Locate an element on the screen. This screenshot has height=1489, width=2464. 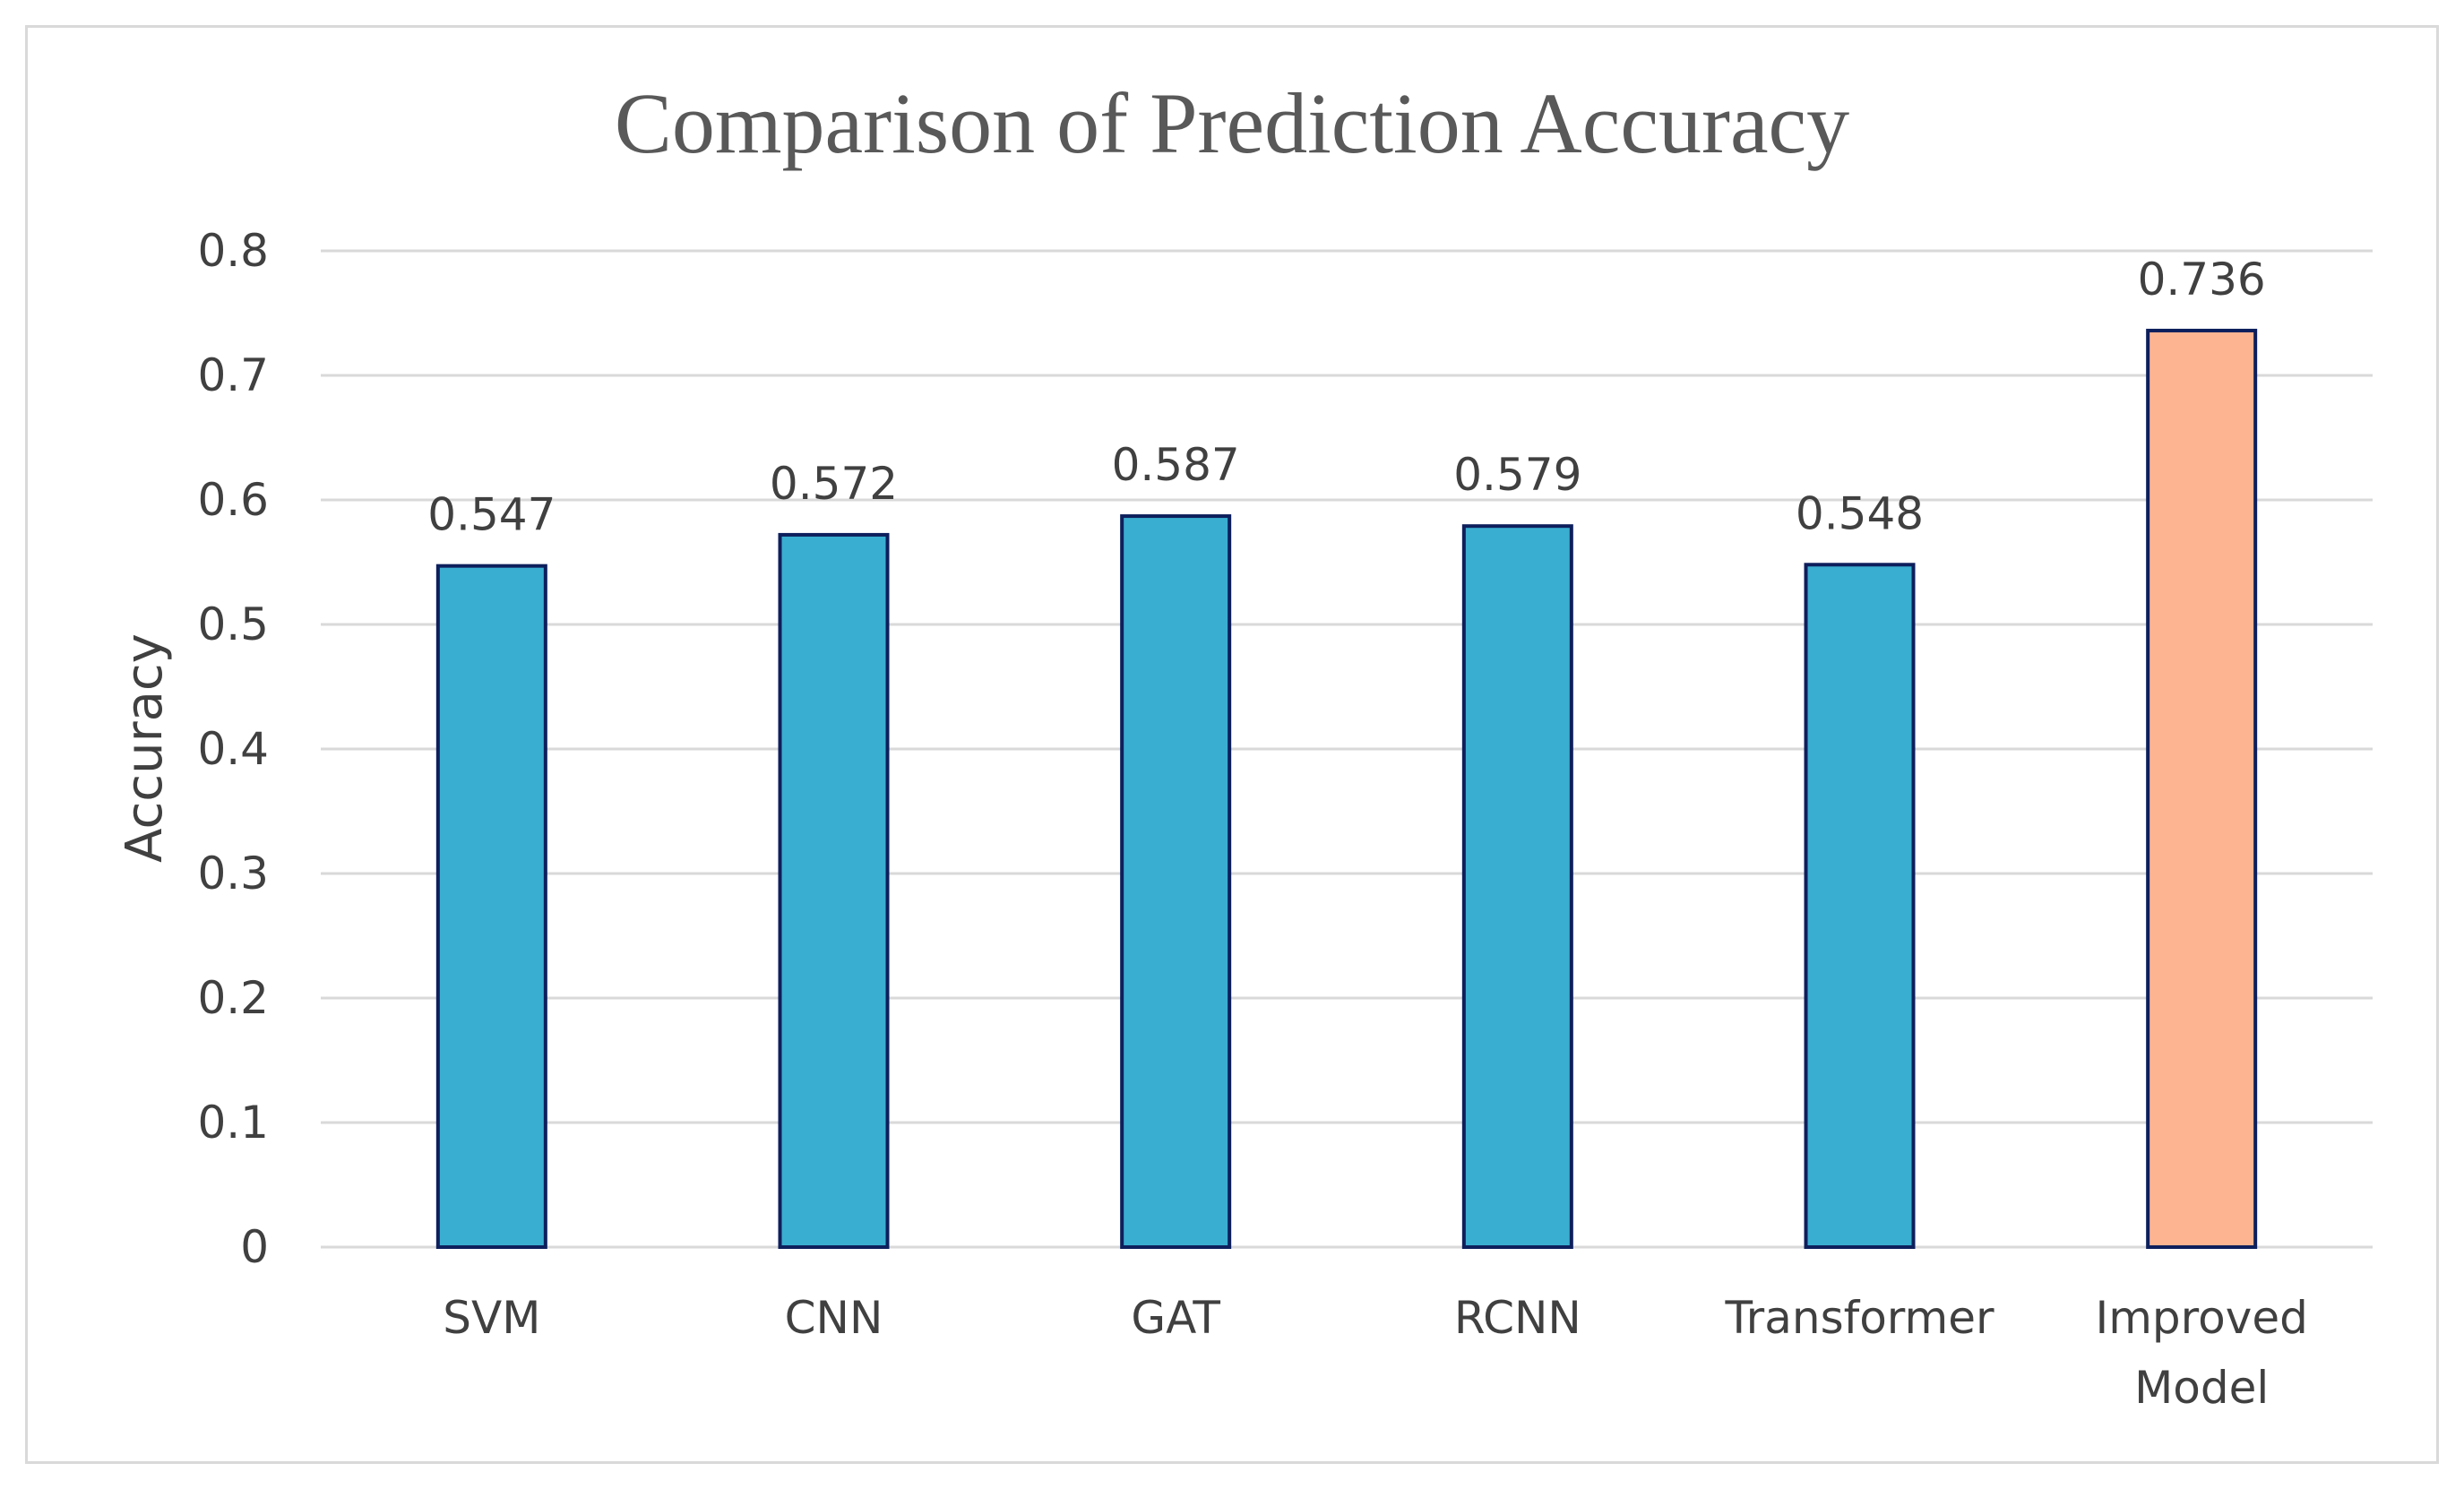
y-axis-ticks: 0 0.1 0.2 0.3 0.4 0.5 0.6 0.7 0.8 is located at coordinates (233, 749).